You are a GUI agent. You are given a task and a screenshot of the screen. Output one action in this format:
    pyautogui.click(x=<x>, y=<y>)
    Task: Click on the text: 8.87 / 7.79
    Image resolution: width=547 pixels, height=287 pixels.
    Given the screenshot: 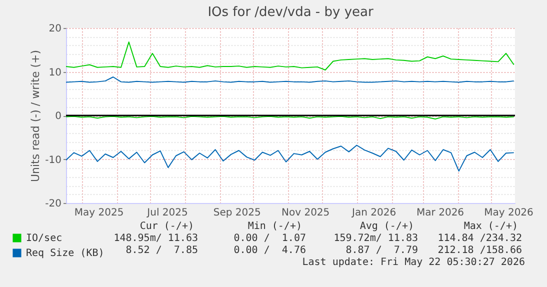 What is the action you would take?
    pyautogui.click(x=382, y=250)
    